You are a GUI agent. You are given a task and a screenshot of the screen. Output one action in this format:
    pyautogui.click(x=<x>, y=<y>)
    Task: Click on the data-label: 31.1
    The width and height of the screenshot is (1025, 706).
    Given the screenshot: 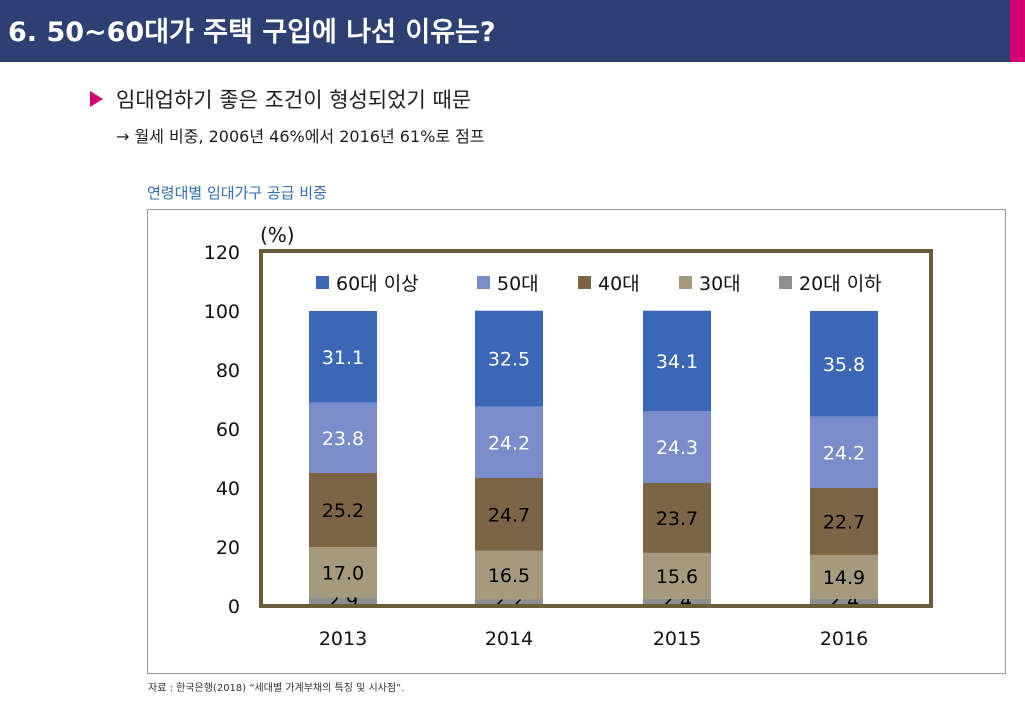 What is the action you would take?
    pyautogui.click(x=343, y=358)
    